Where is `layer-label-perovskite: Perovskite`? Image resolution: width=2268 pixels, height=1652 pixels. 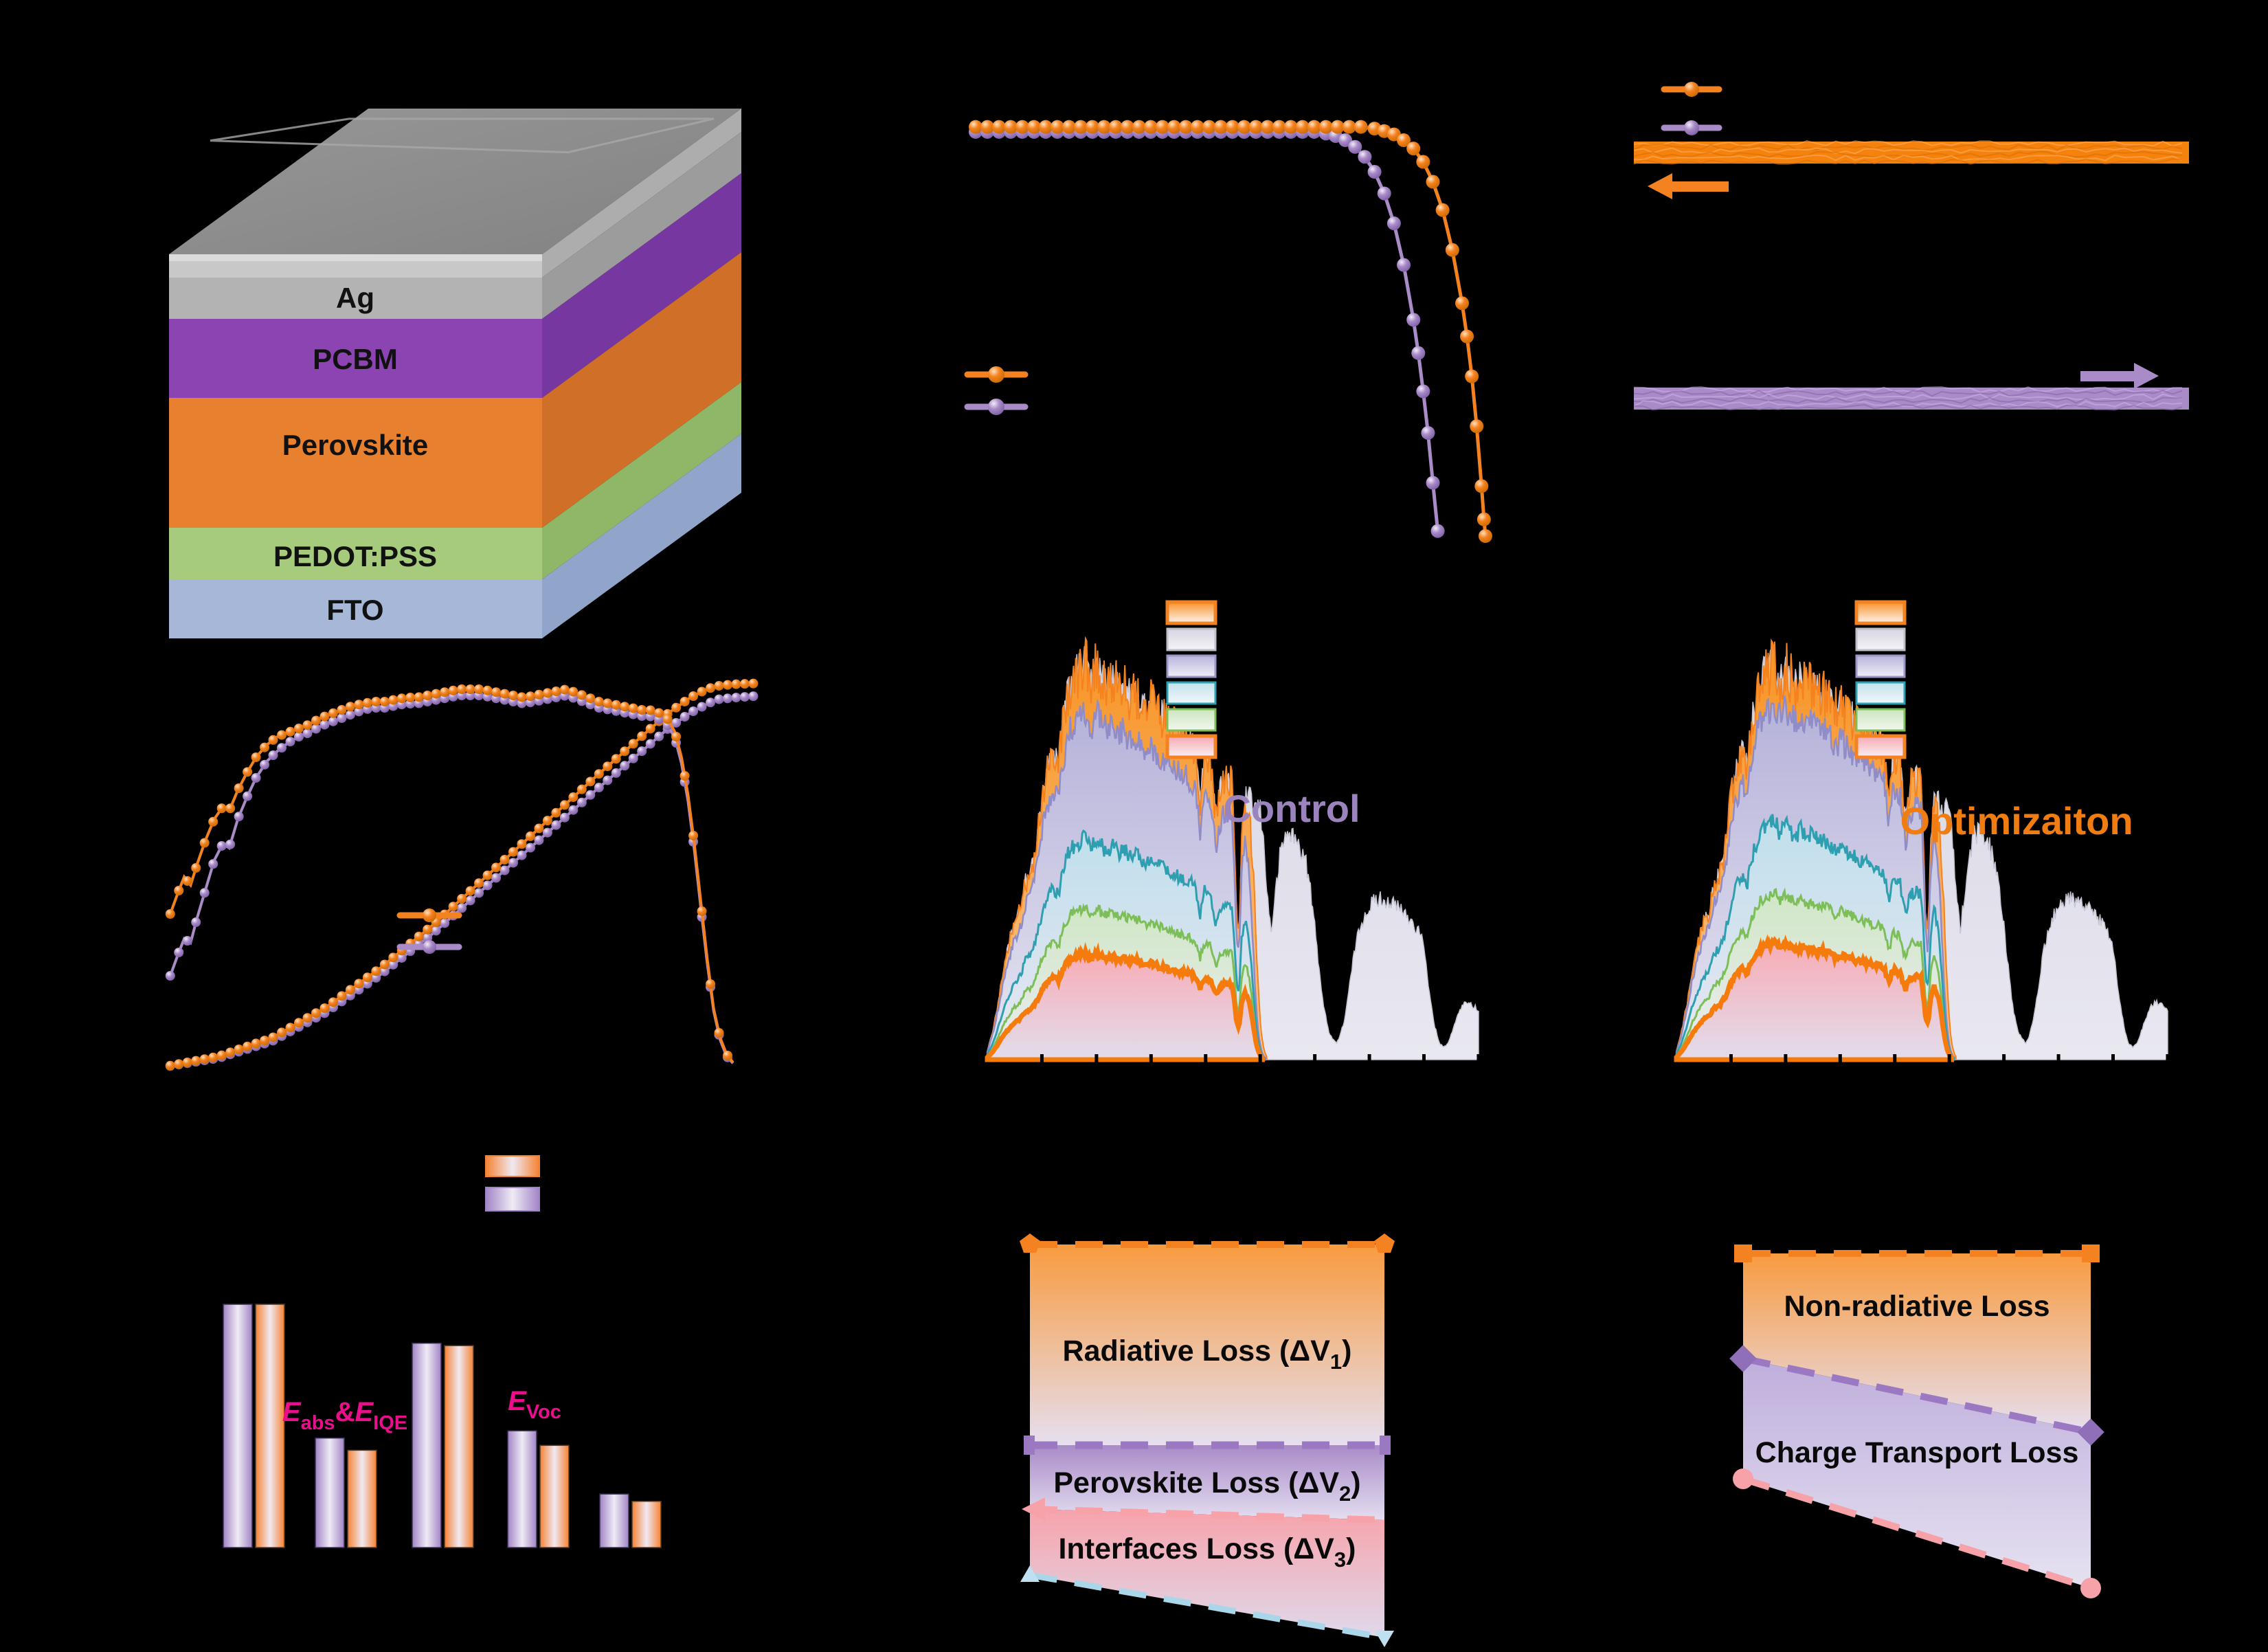
layer-label-perovskite: Perovskite is located at coordinates (355, 445).